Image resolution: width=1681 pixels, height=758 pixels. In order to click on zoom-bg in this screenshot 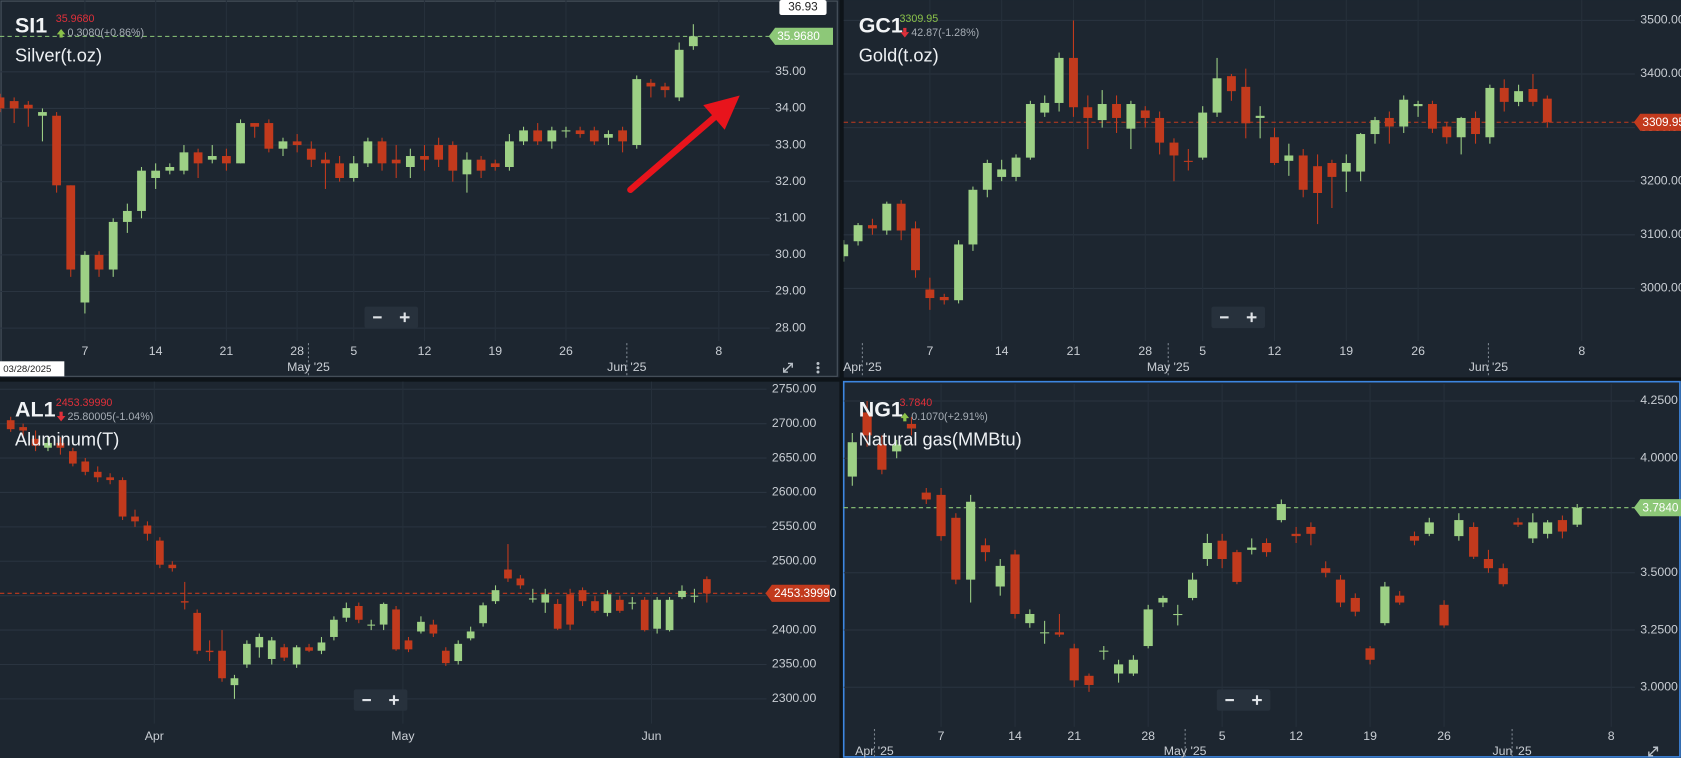, I will do `click(1238, 317)`.